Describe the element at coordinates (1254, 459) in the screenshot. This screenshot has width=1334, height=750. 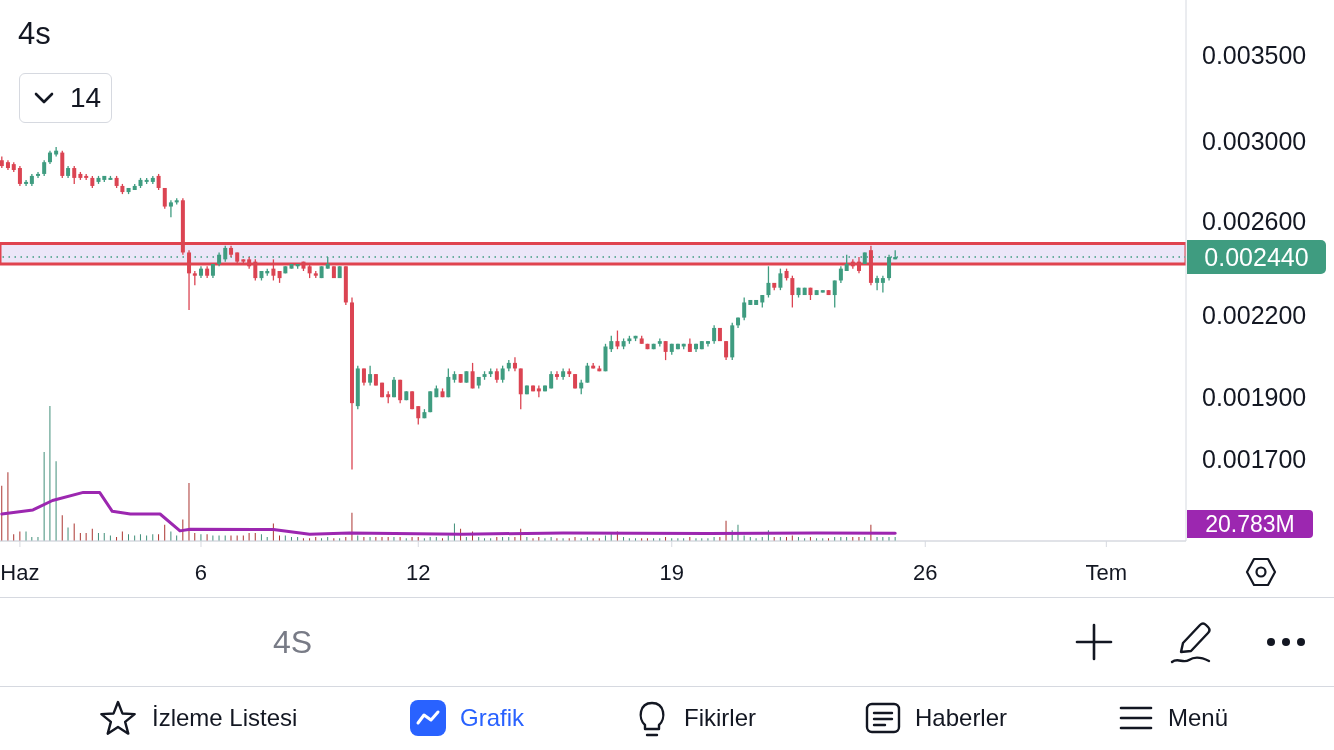
I see `y-tick-label: 0.001700` at that location.